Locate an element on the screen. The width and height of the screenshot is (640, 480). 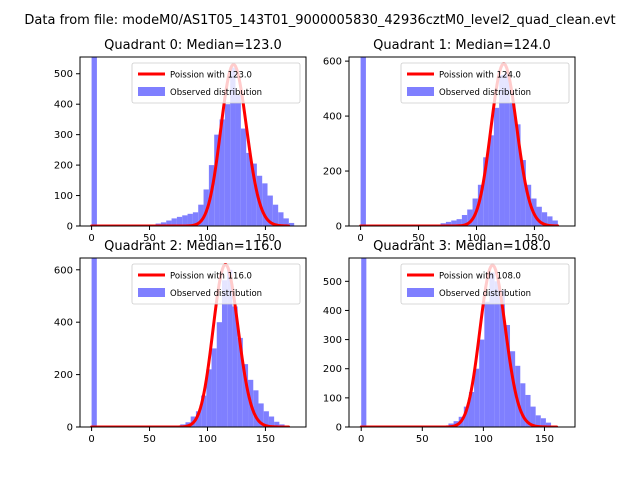
axes-frame is located at coordinates (462, 342).